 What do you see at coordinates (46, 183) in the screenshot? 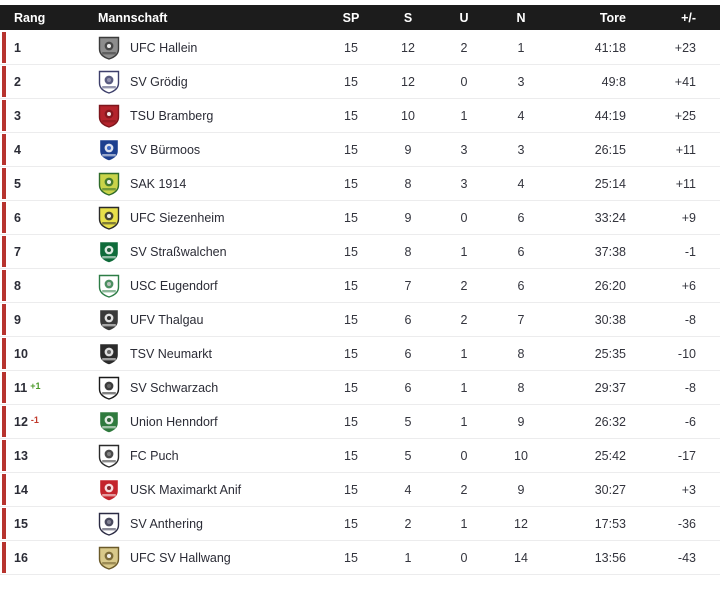
I see `rank-cell: 5` at bounding box center [46, 183].